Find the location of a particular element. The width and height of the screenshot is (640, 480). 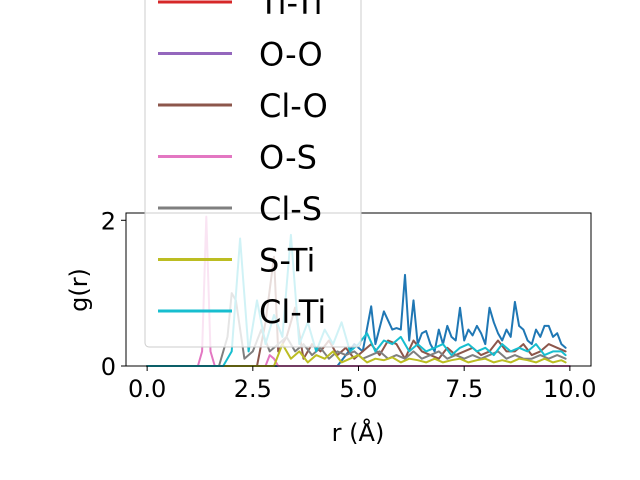

x-tick-label: 5.0 is located at coordinates (358, 389).